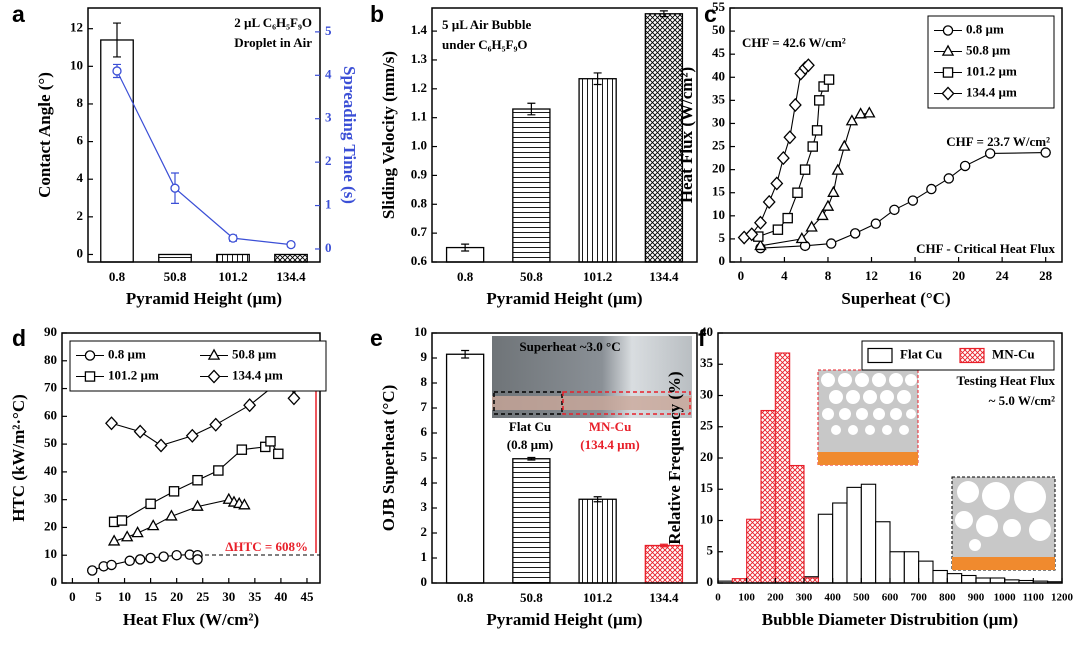 The height and width of the screenshot is (647, 1080). Describe the element at coordinates (80, 177) in the screenshot. I see `y-tick-label: 4` at that location.